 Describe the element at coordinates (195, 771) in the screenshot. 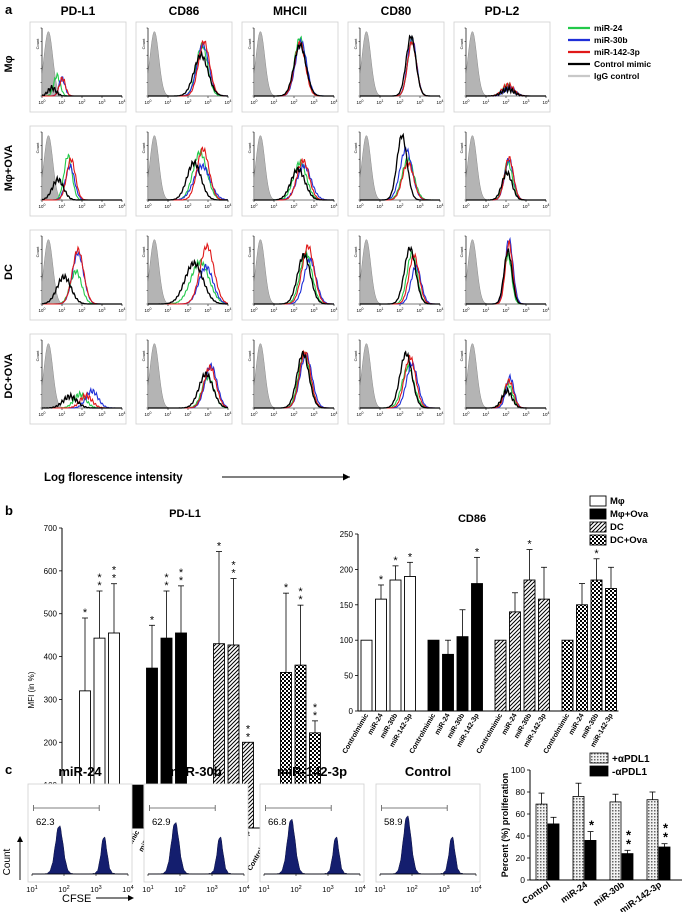

I see `cfse-panel-title: miR-30b` at that location.